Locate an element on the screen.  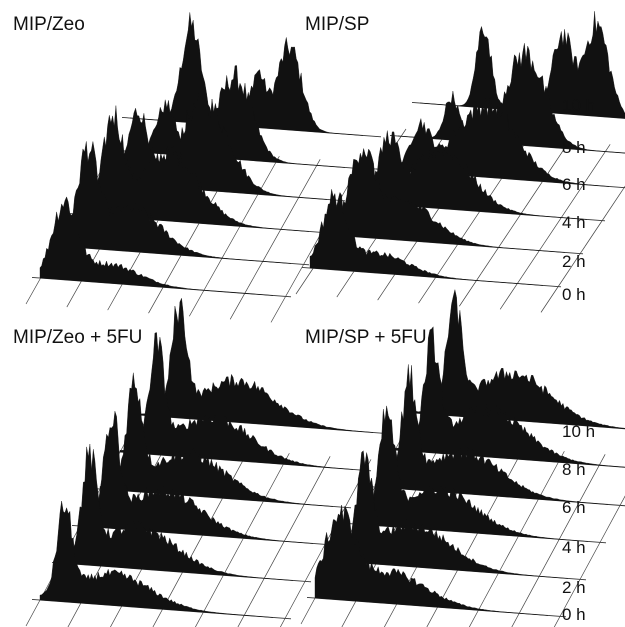
panel-title-mip-zeo: MIP/Zeo is located at coordinates (49, 24).